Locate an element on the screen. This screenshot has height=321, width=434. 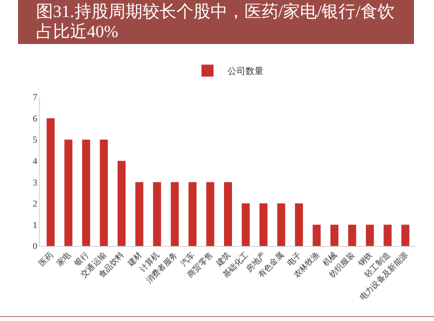
legend-label: 公司数量 is located at coordinates (246, 71).